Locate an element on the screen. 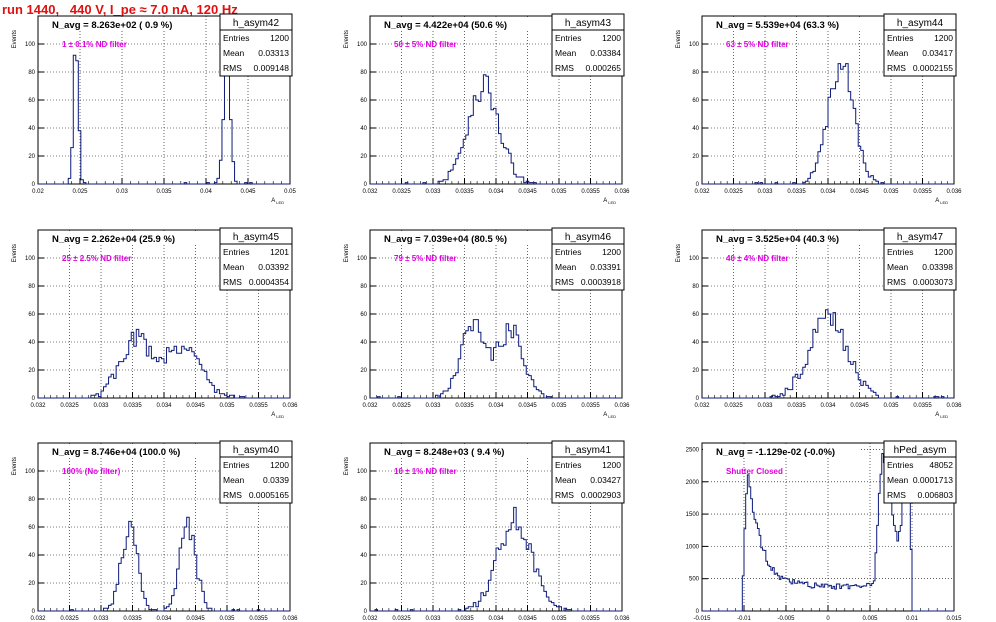 This screenshot has height=622, width=996. x-tick-label: 0.01 is located at coordinates (912, 619).